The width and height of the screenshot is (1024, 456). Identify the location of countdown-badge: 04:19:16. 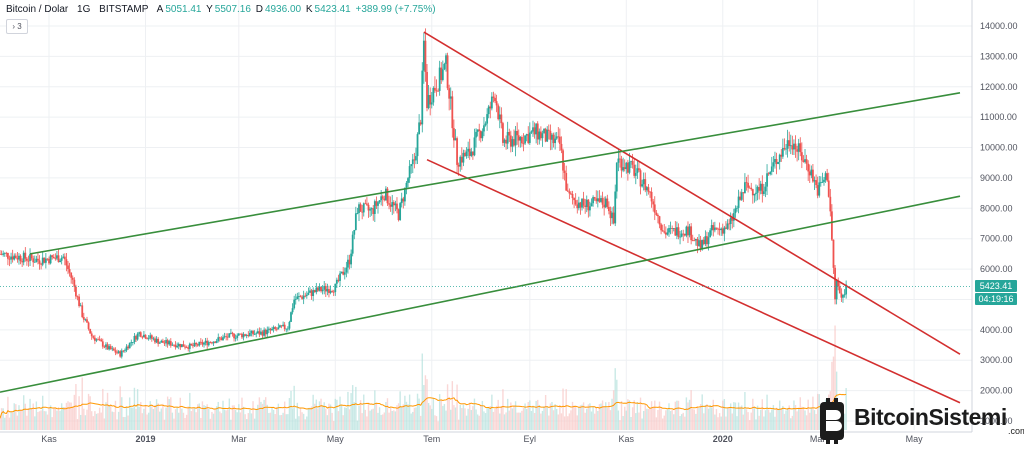
(996, 299).